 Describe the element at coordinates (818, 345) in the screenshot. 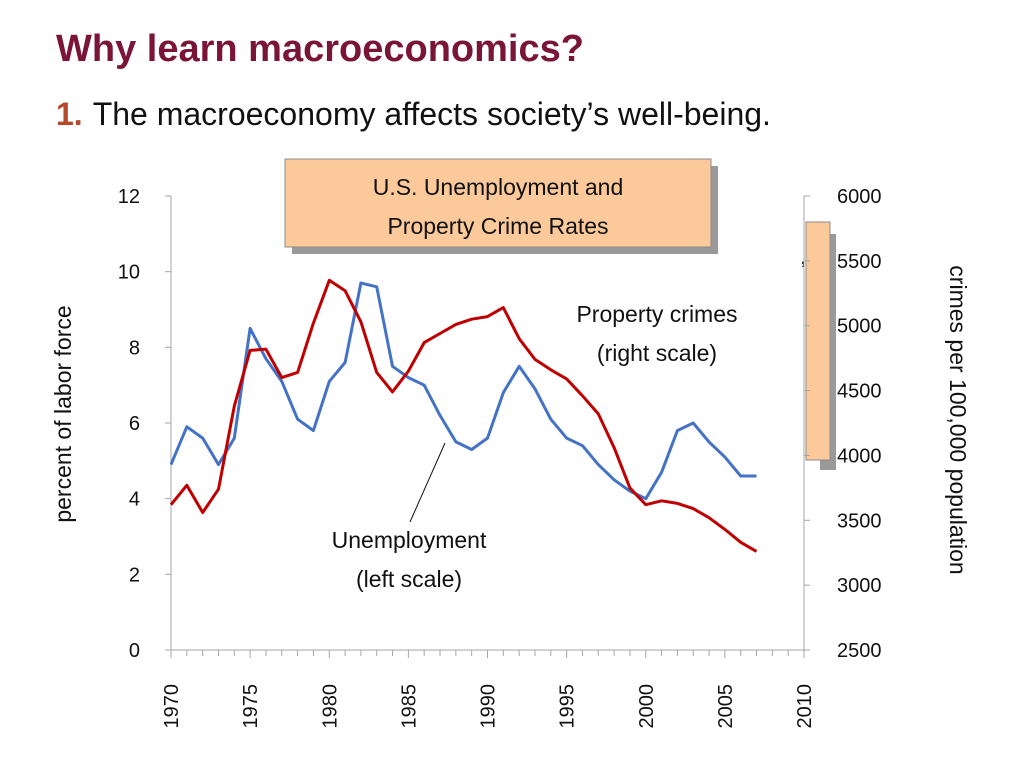

I see `hidden-label-box: ,` at that location.